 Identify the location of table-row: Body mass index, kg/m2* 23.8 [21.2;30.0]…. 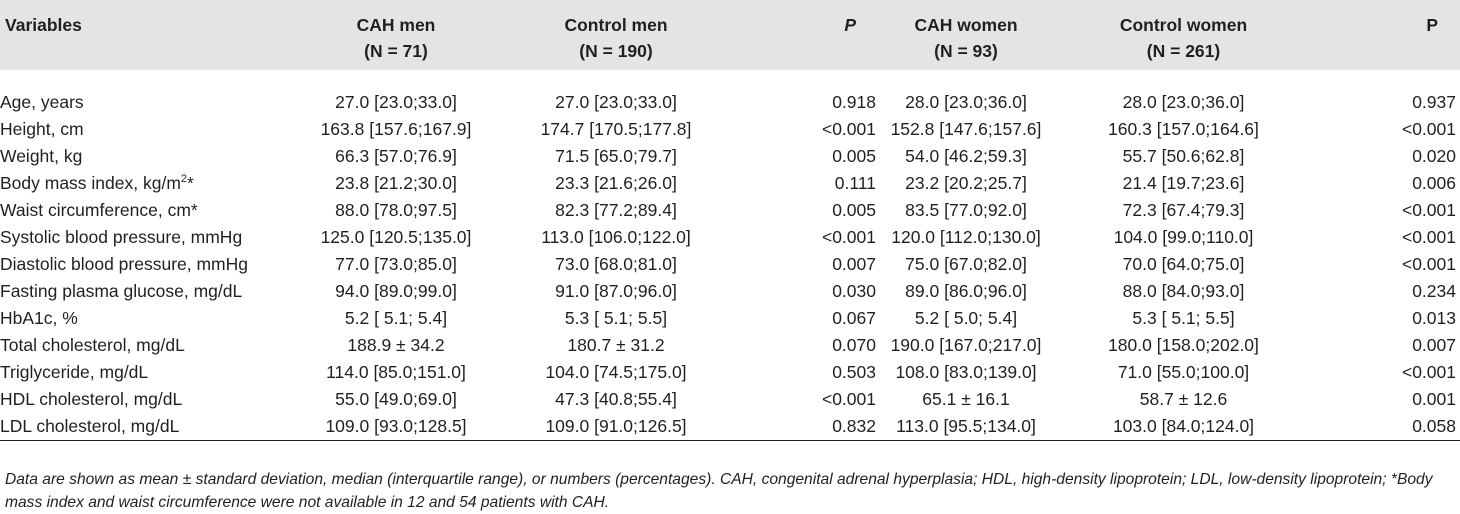
(730, 183).